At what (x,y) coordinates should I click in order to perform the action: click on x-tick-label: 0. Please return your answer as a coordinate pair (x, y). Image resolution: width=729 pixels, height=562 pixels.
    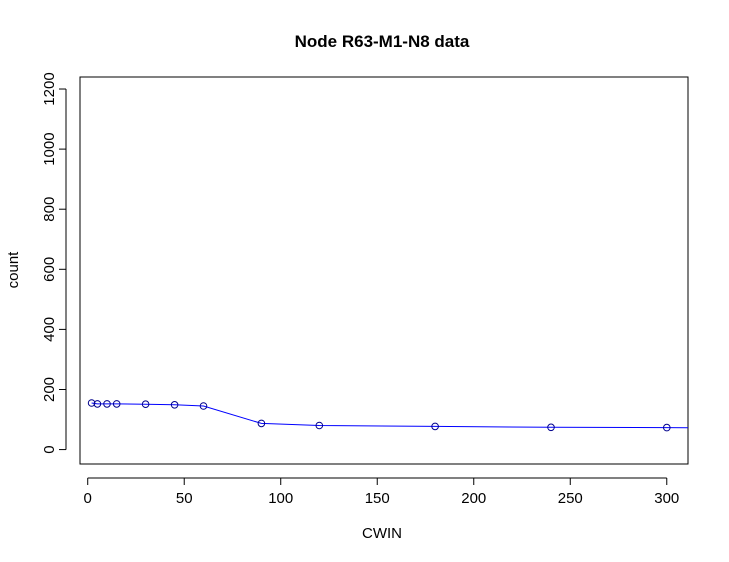
    Looking at the image, I should click on (88, 498).